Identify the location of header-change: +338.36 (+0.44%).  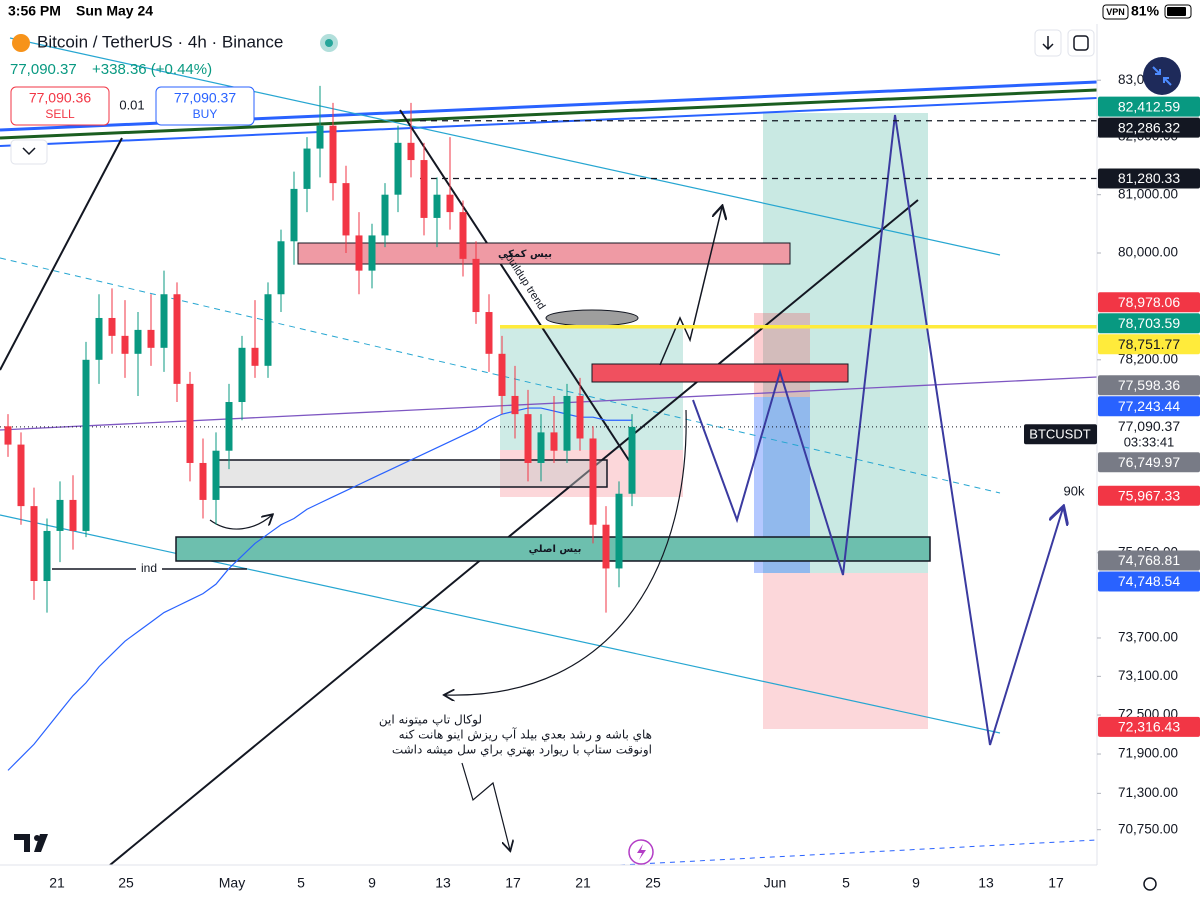
(152, 69).